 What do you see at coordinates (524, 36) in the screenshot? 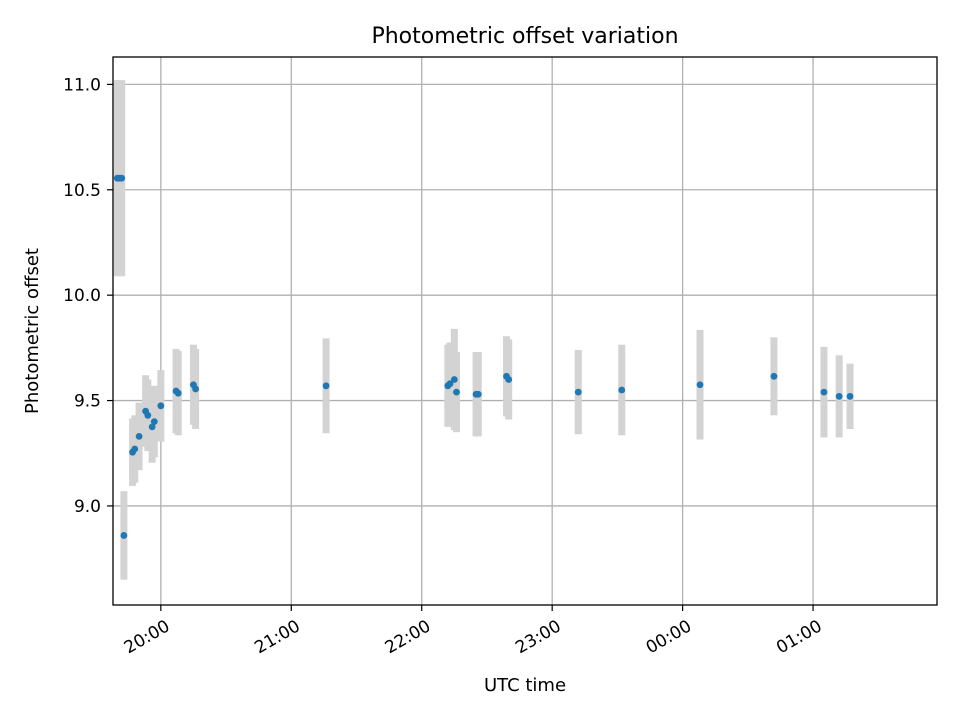
I see `chart-title: Photometric offset variation` at bounding box center [524, 36].